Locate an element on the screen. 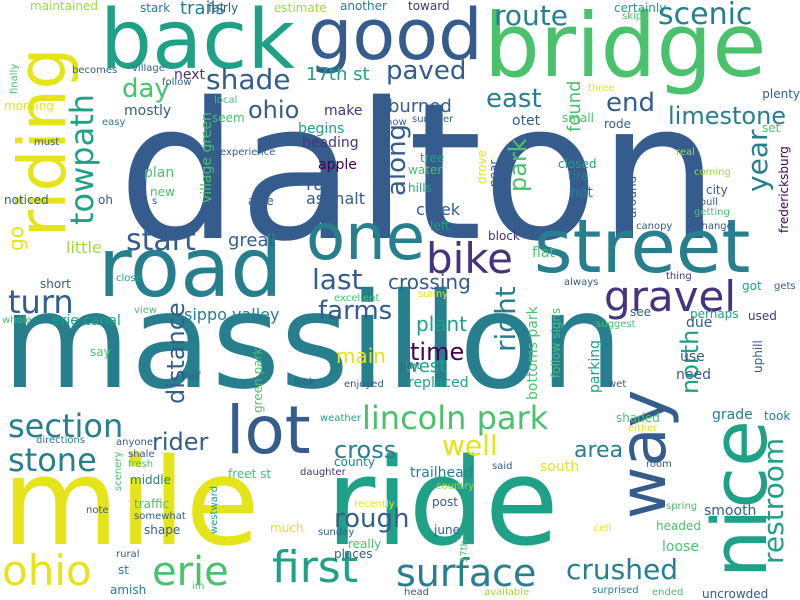  word-section: section is located at coordinates (66, 426).